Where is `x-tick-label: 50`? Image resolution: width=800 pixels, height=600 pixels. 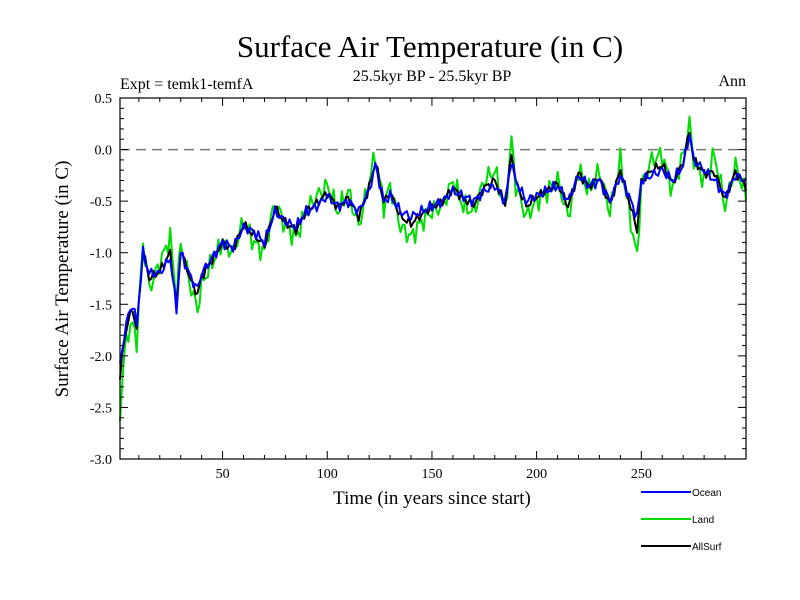
x-tick-label: 50 is located at coordinates (223, 474).